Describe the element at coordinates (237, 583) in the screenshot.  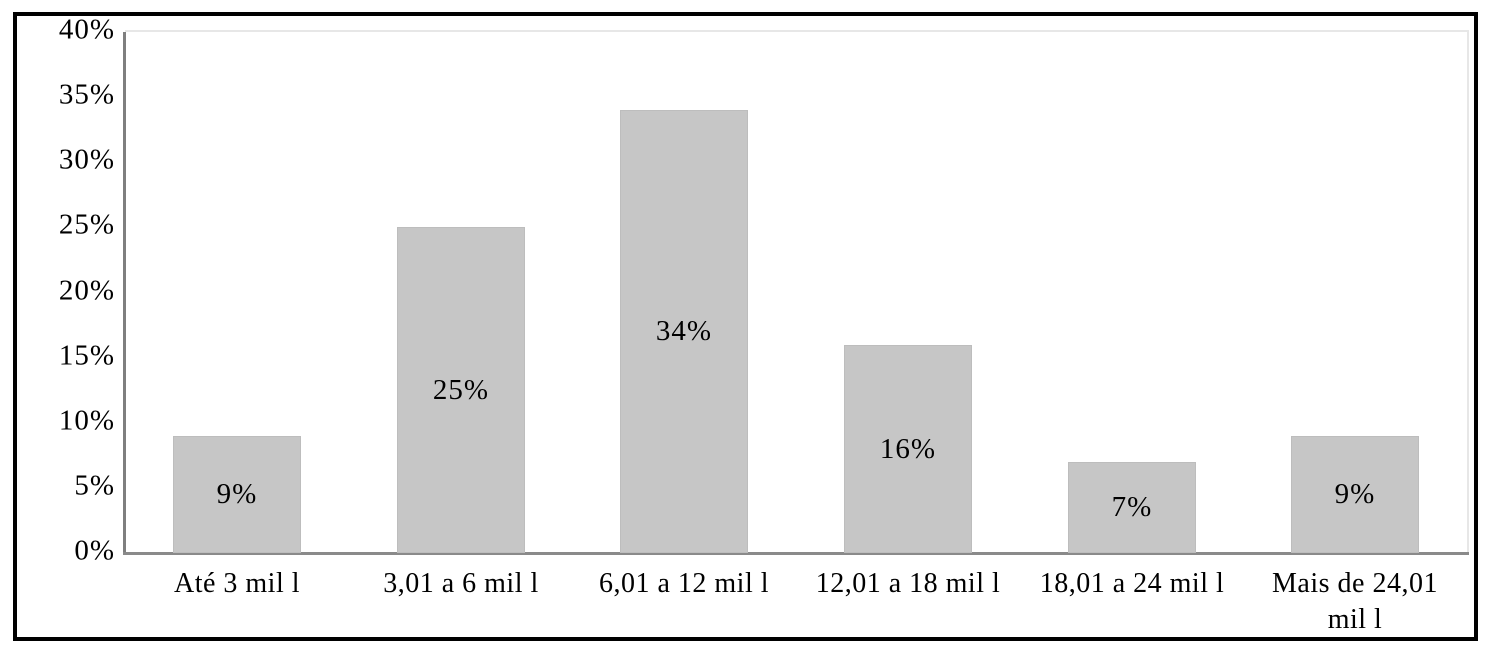
I see `x-tick-label: Até 3 mil l` at that location.